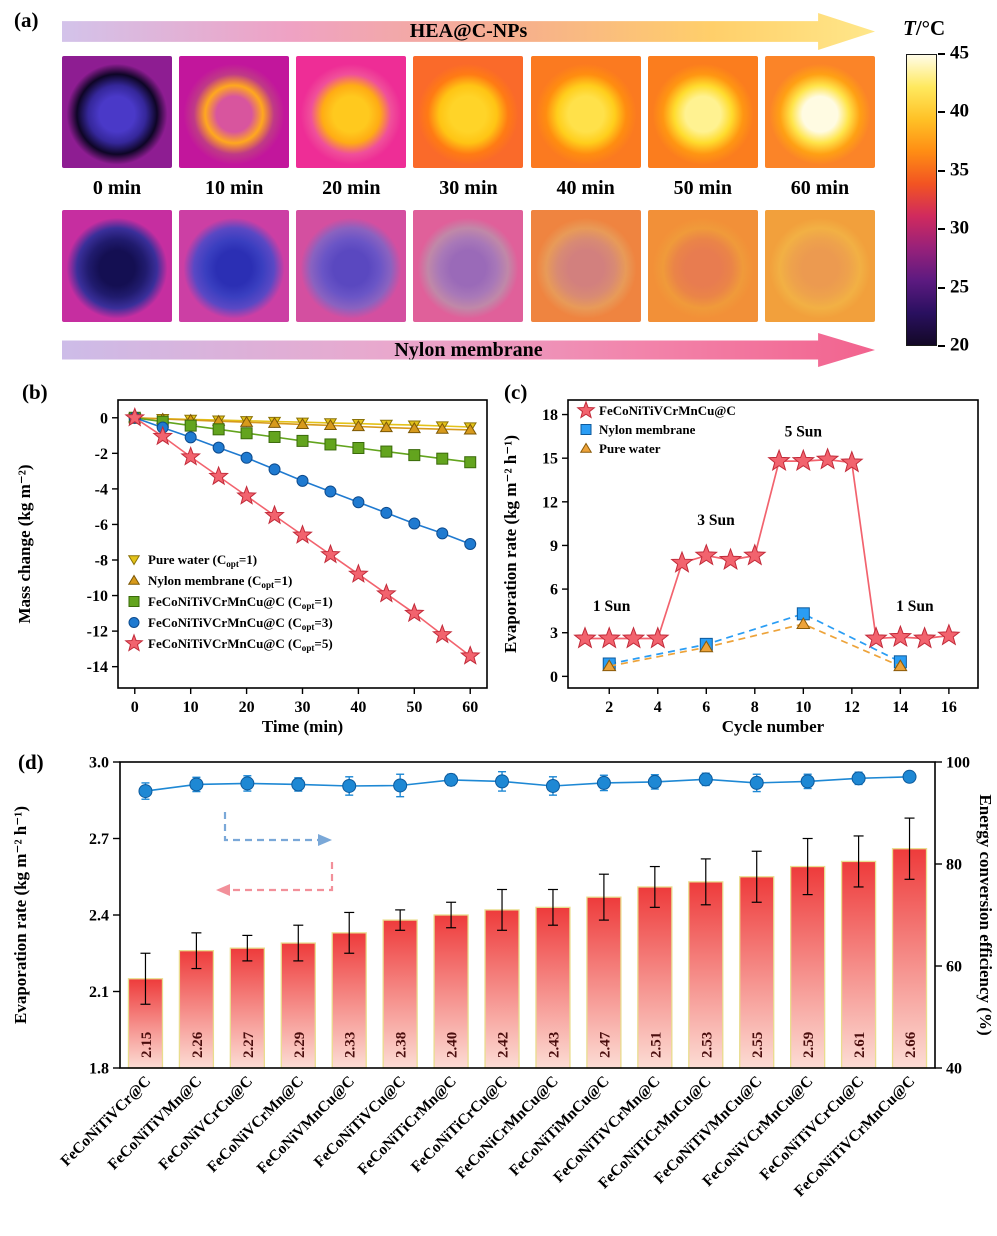 The width and height of the screenshot is (997, 1236). Describe the element at coordinates (758, 1045) in the screenshot. I see `svg-text: 2.55` at that location.